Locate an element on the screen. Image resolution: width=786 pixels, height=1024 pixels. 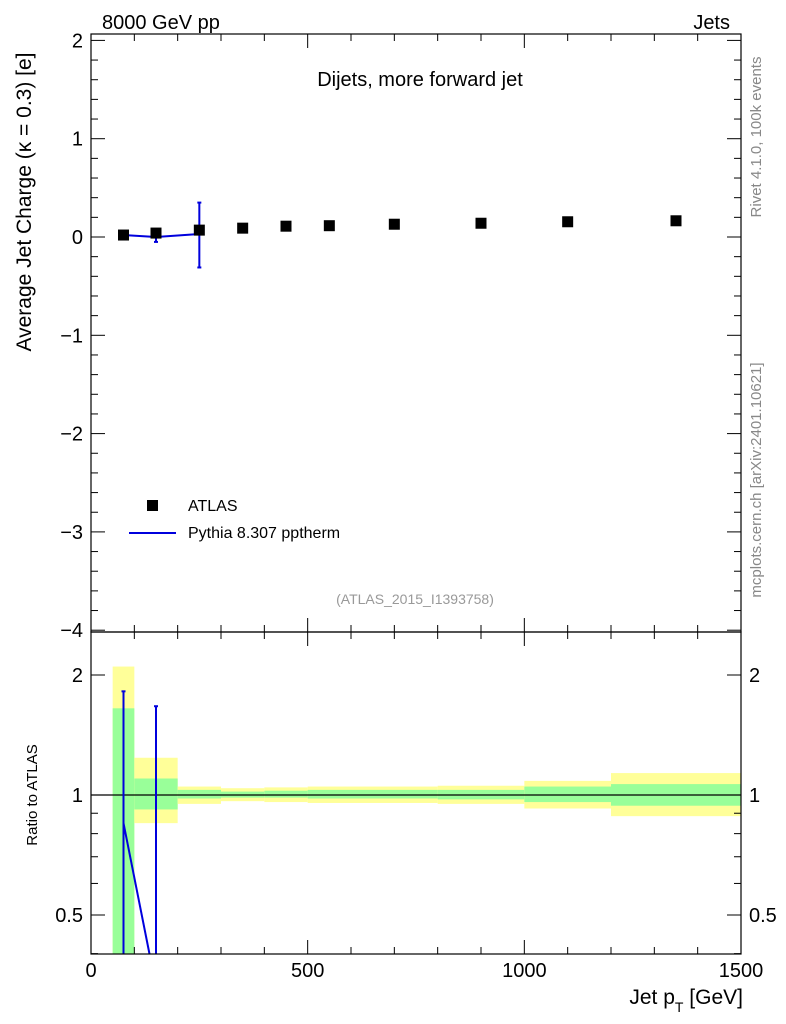
main-ylabel: Average Jet Charge (κ = 0.3) [e] is located at coordinates (24, 201).